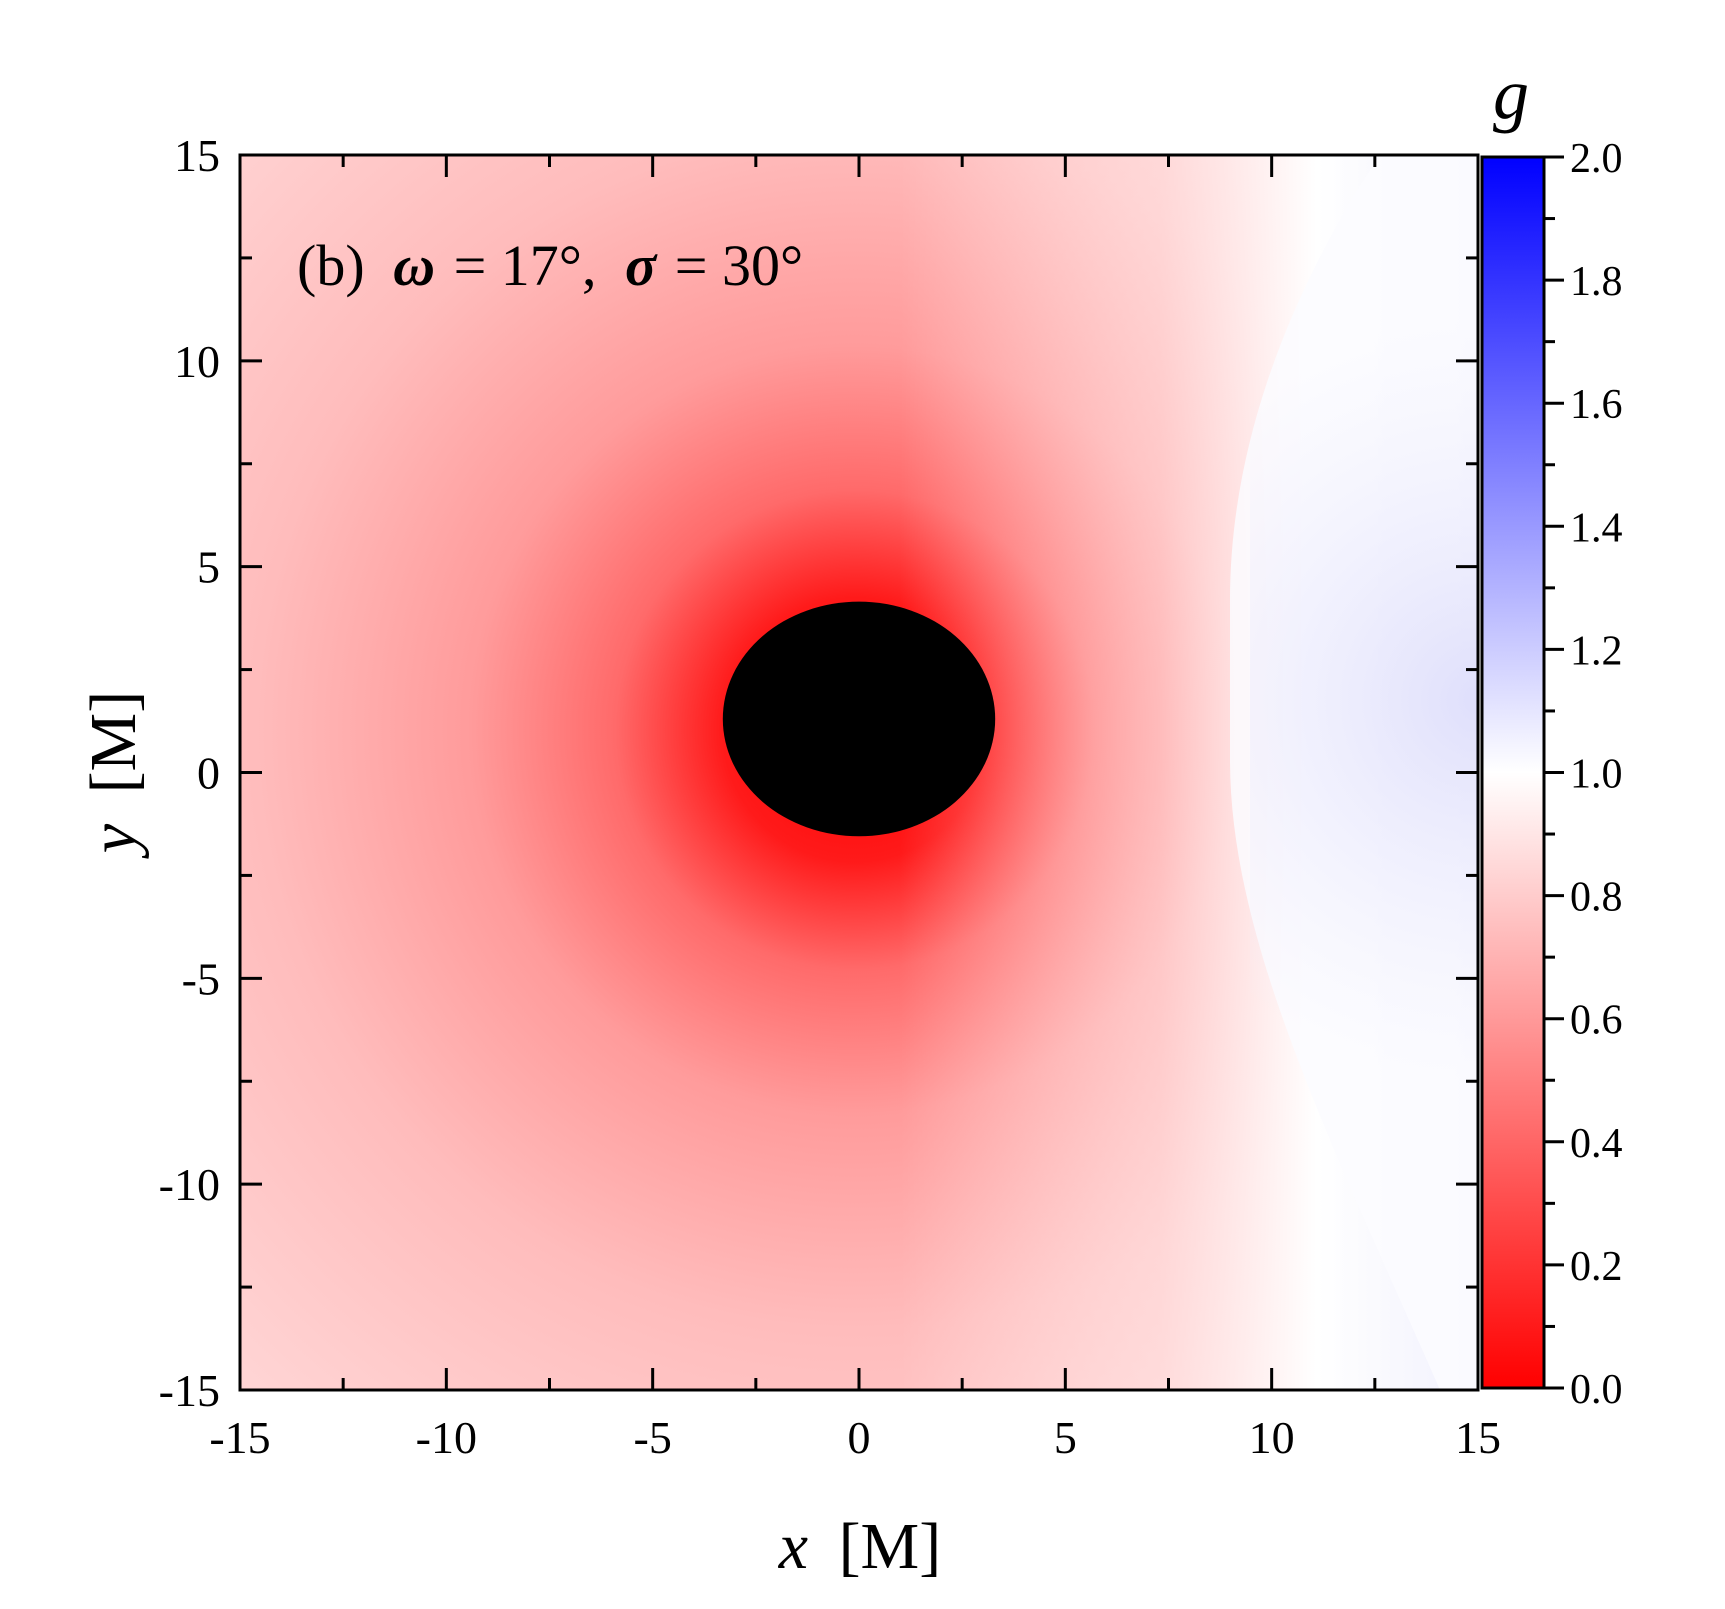  Describe the element at coordinates (239, 1437) in the screenshot. I see `x-tick-label: -15` at that location.